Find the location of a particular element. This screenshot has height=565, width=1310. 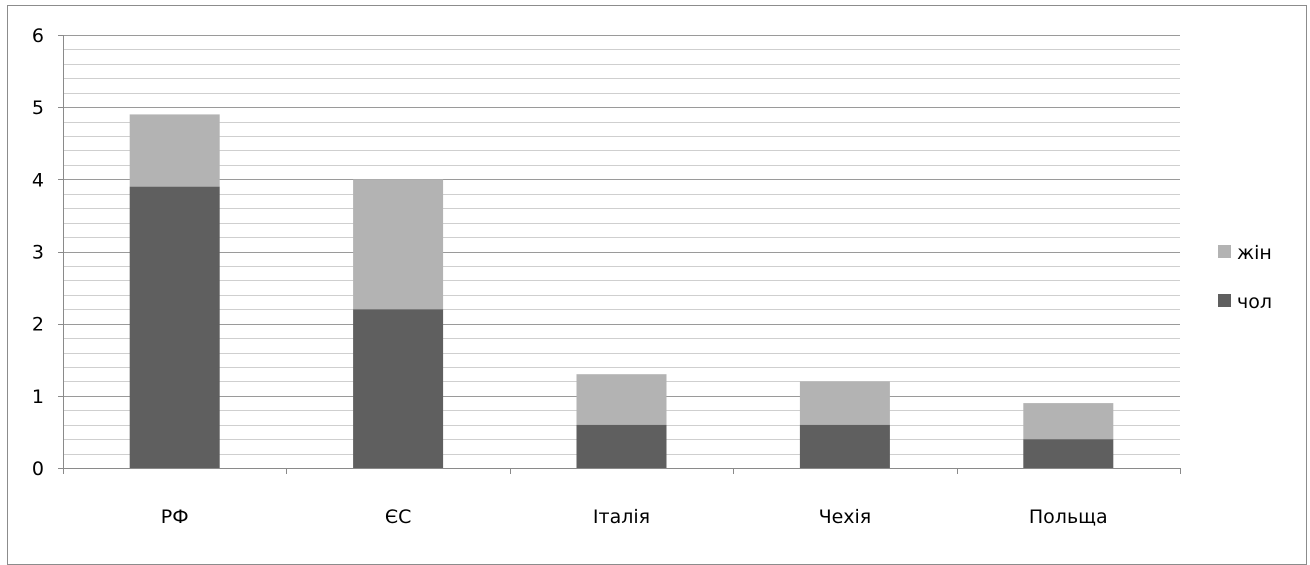

x-tick-label: РФ is located at coordinates (175, 517).